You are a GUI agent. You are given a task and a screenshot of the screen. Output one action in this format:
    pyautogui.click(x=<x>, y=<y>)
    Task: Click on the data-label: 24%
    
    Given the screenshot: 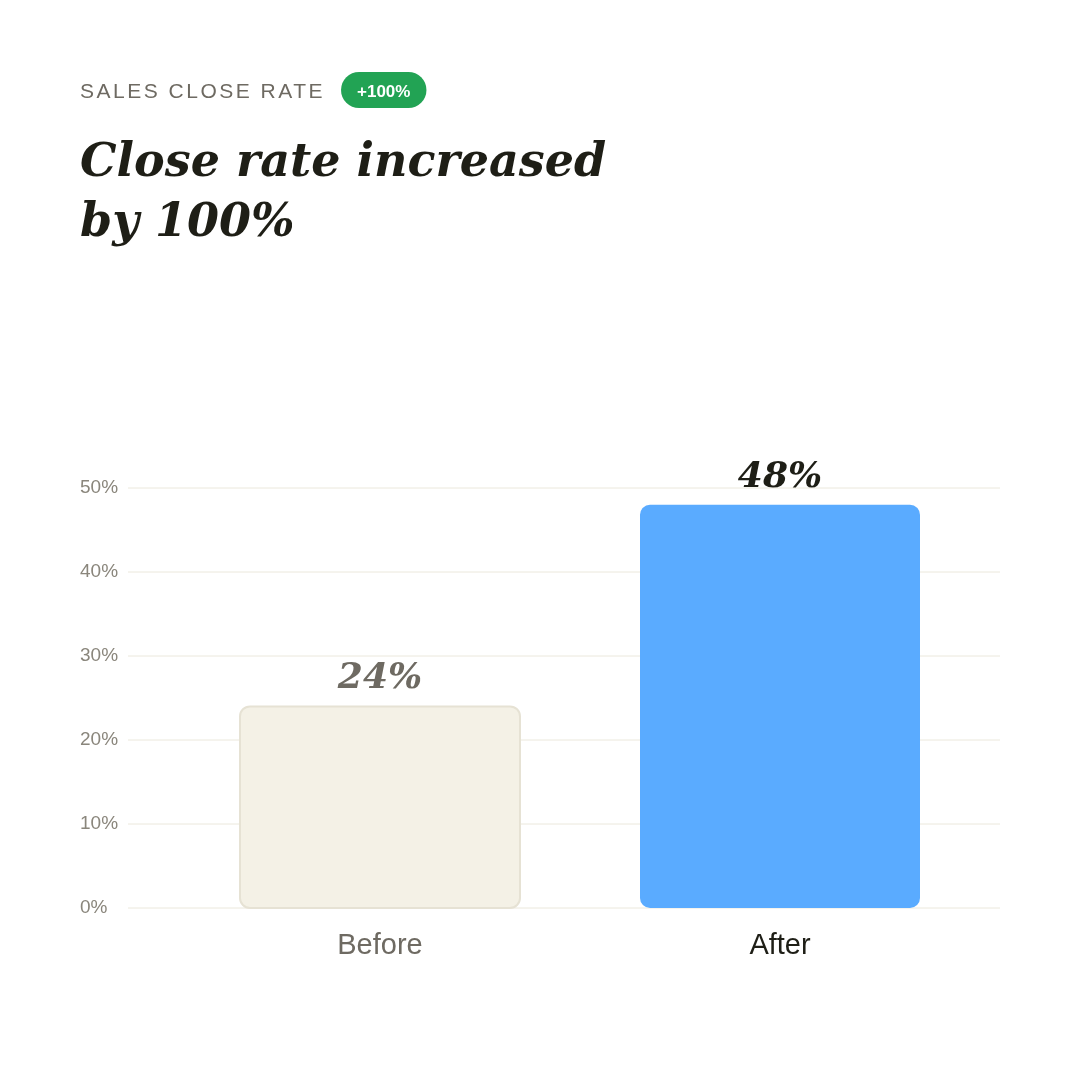 What is the action you would take?
    pyautogui.click(x=379, y=675)
    